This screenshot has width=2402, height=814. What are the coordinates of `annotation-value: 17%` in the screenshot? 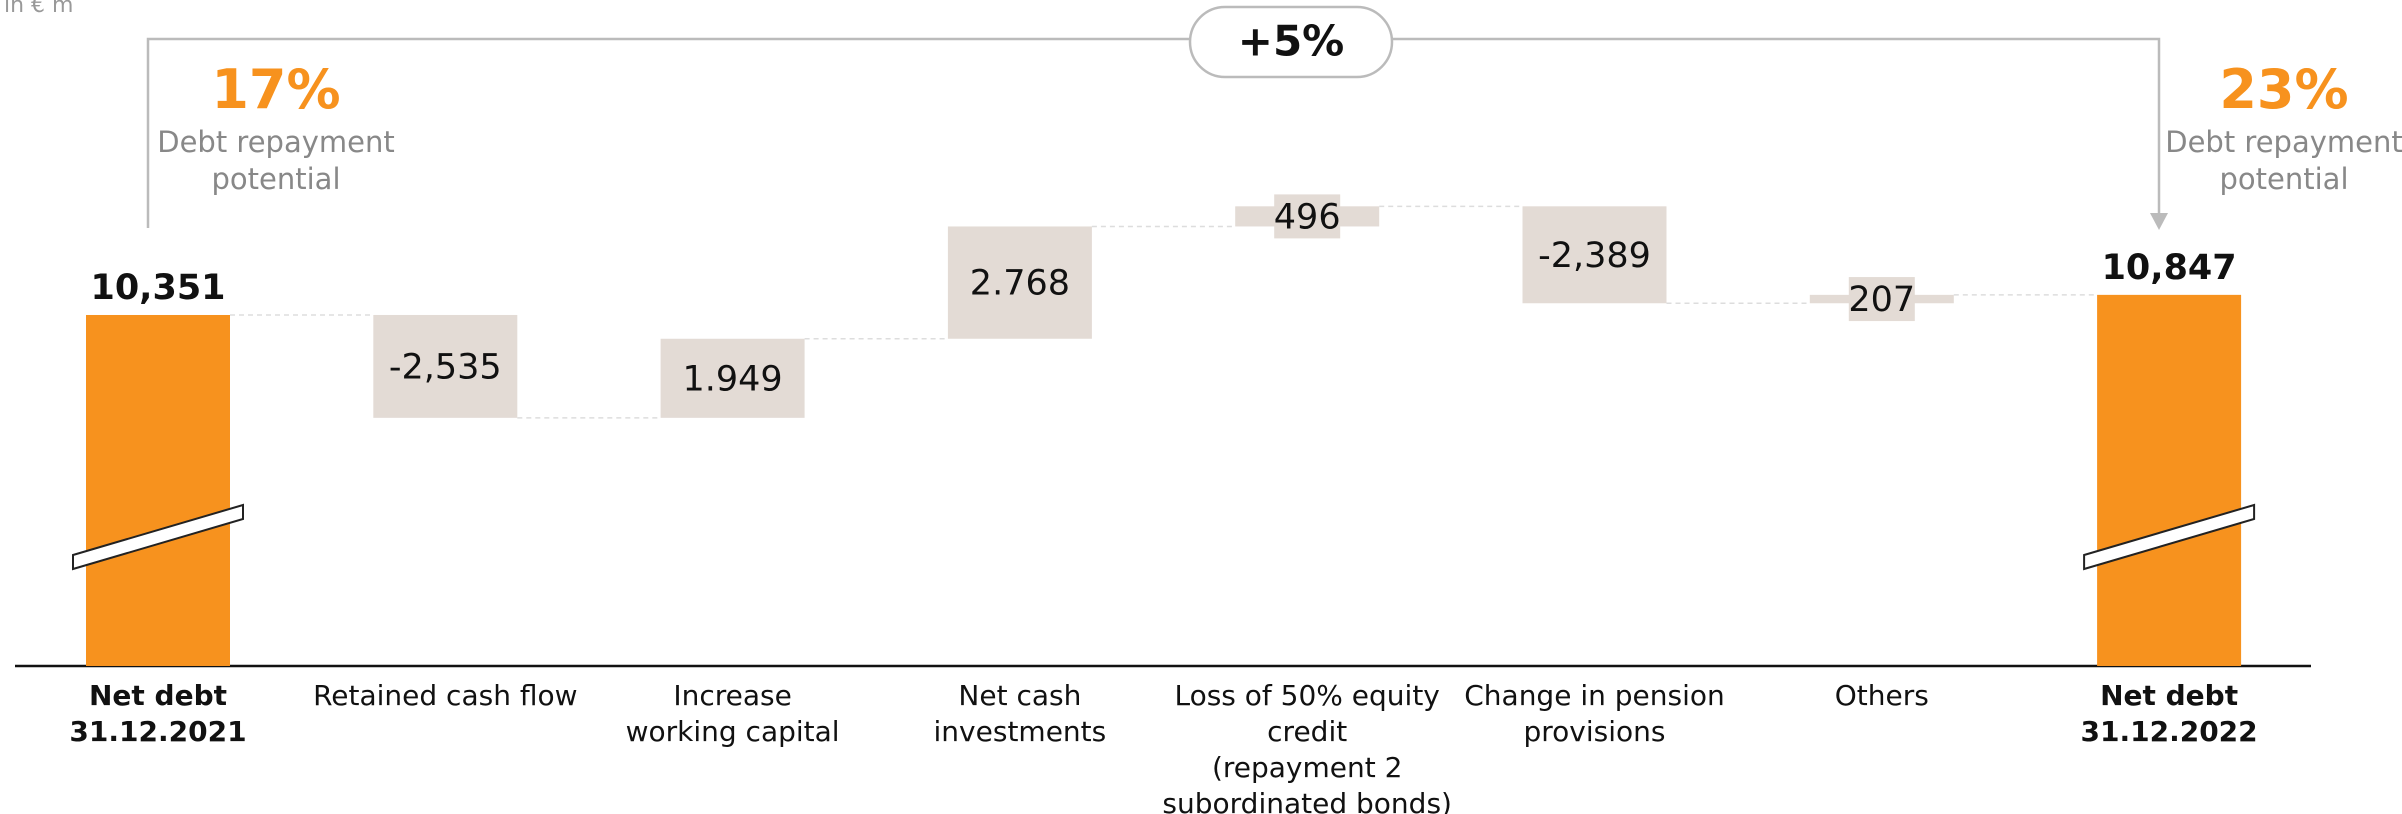 It's located at (276, 89).